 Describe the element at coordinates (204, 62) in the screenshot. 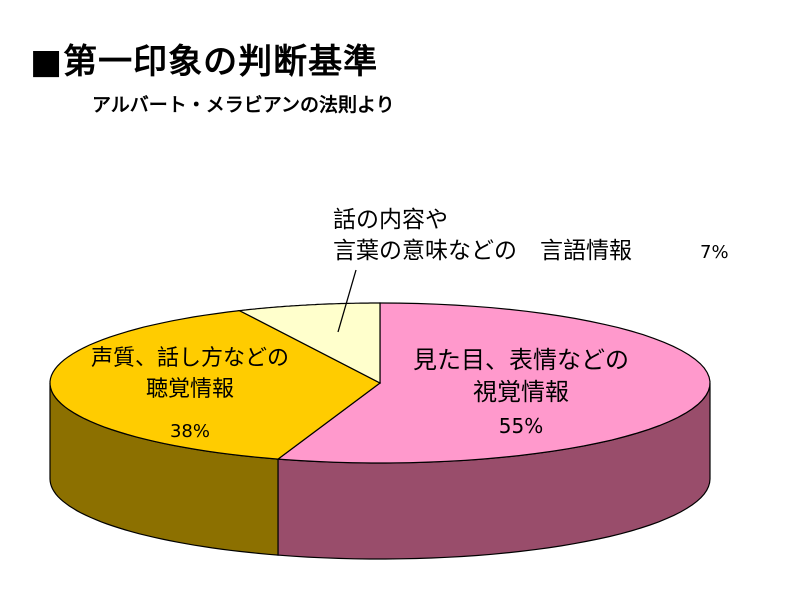

I see `chart-title: ■第一印象の判断基準` at that location.